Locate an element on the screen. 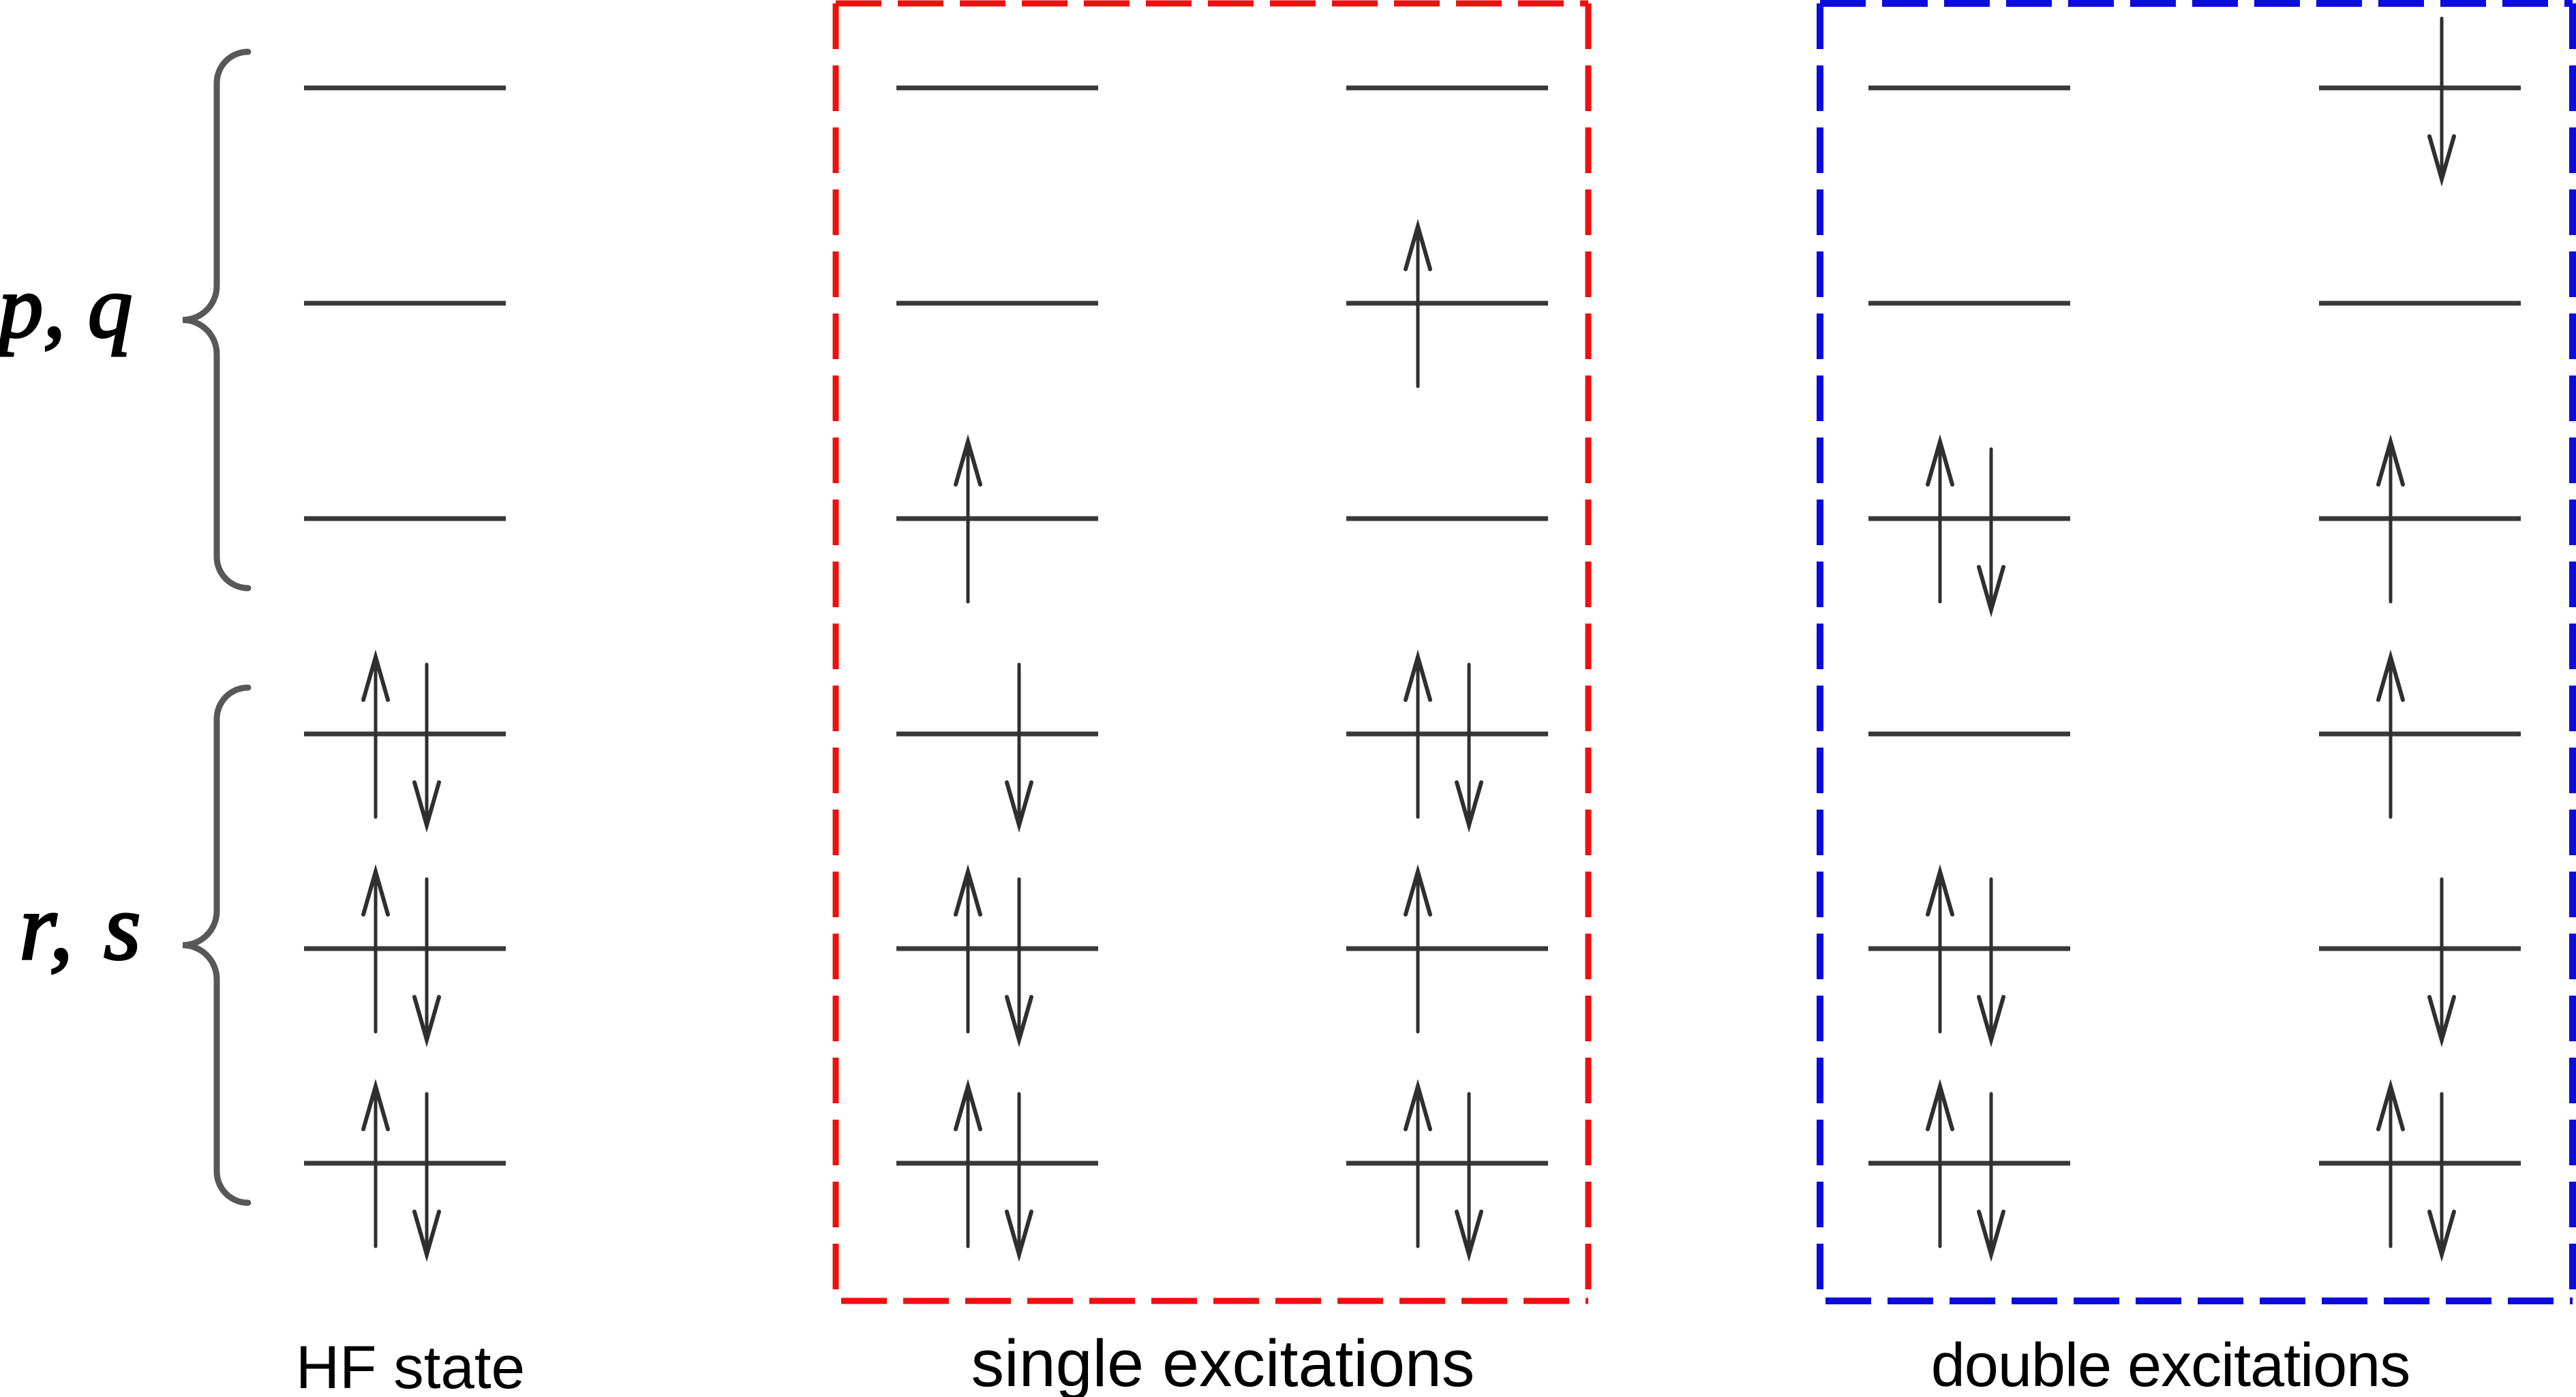 Image resolution: width=2576 pixels, height=1397 pixels. svg-text: single excitations is located at coordinates (1223, 1362).